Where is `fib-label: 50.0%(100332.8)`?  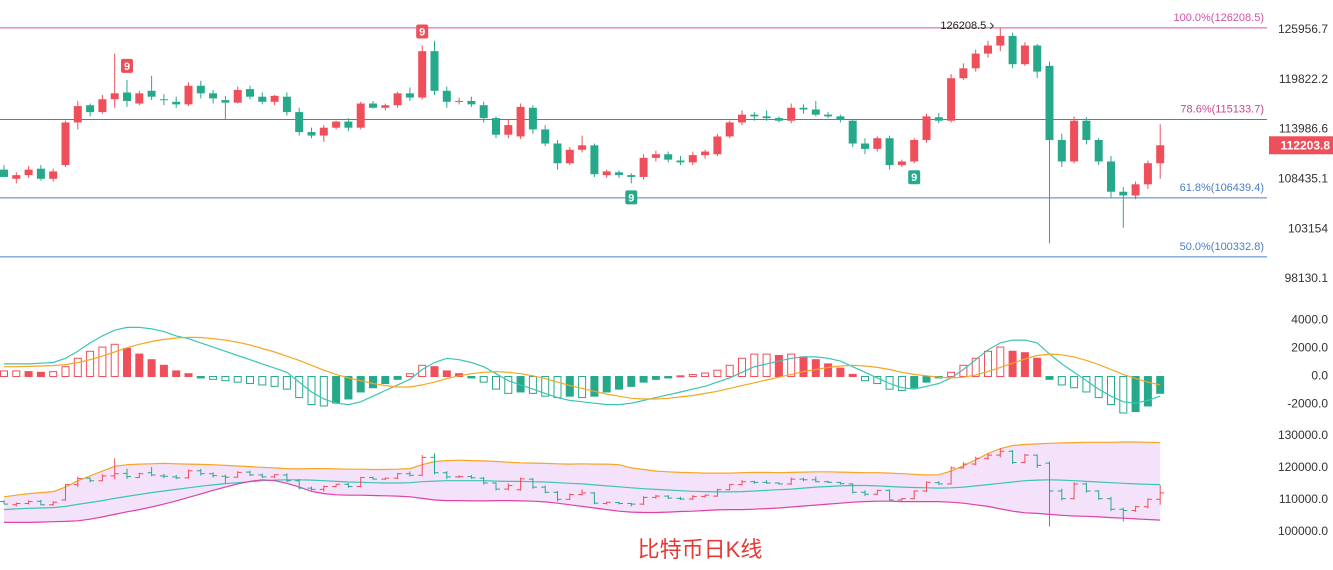 fib-label: 50.0%(100332.8) is located at coordinates (1222, 247).